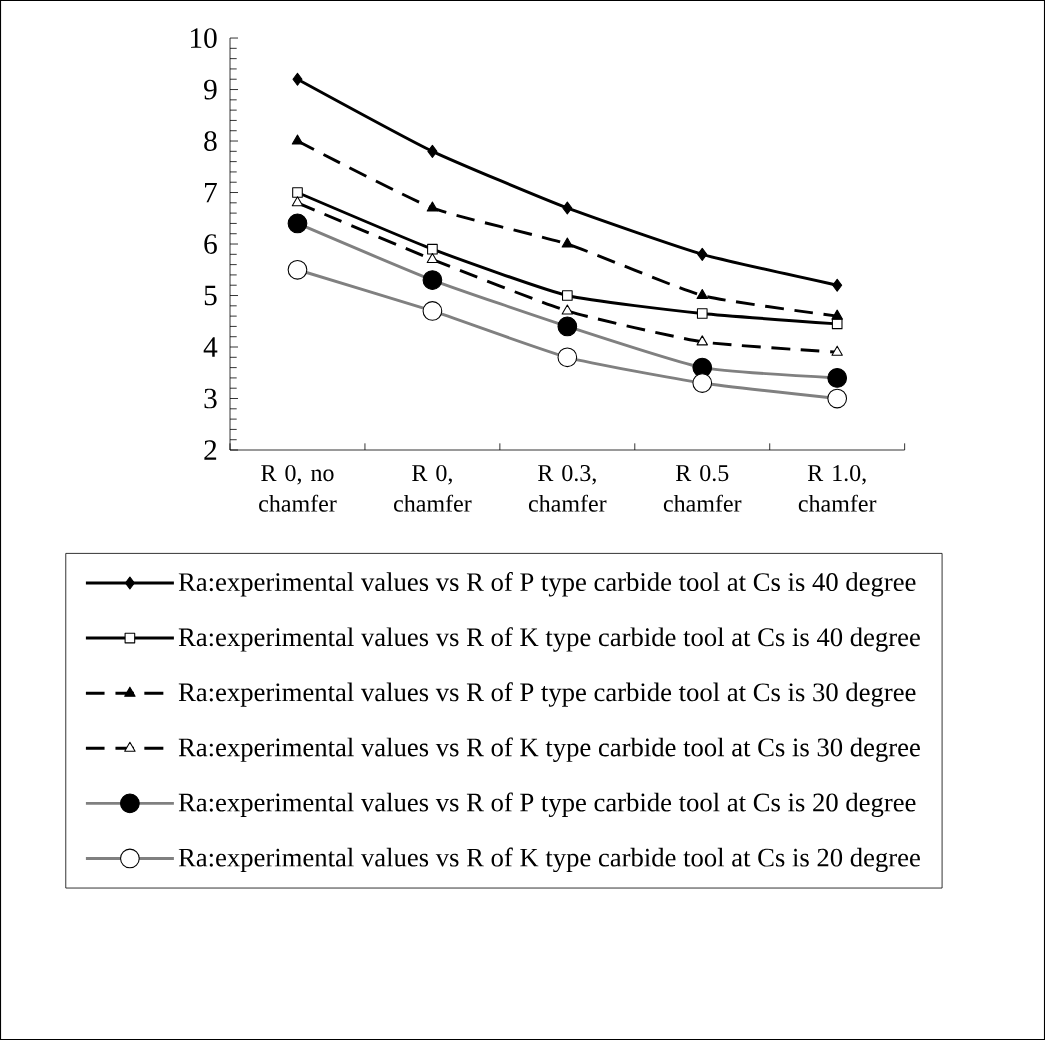  I want to click on y-tick-label: 3, so click(210, 398).